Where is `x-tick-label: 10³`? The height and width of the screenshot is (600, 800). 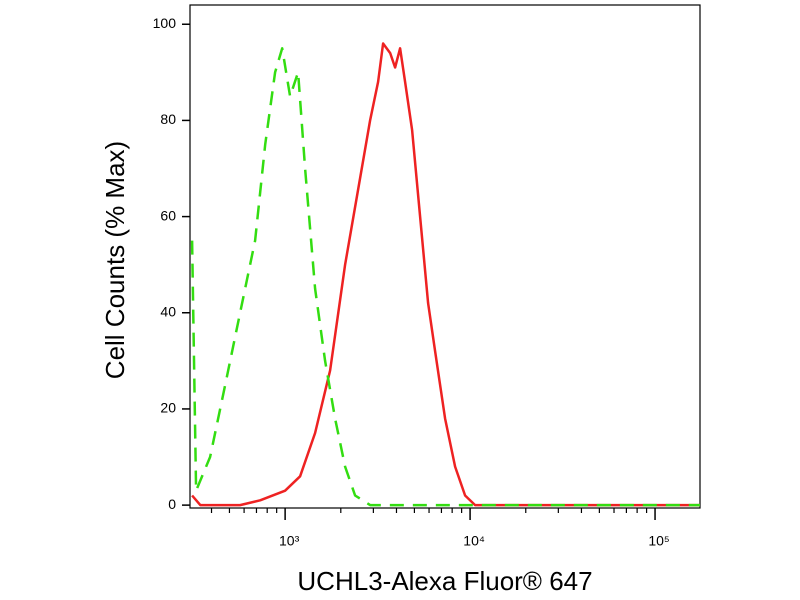
x-tick-label: 10³ is located at coordinates (289, 541).